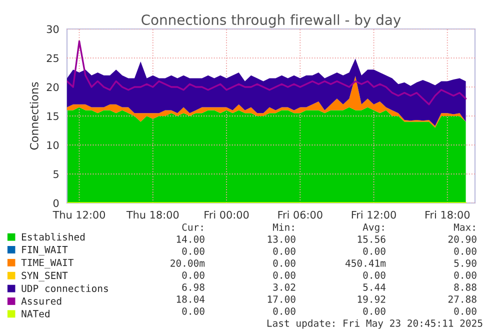 This screenshot has width=497, height=336. What do you see at coordinates (282, 239) in the screenshot?
I see `text: 13.00` at bounding box center [282, 239].